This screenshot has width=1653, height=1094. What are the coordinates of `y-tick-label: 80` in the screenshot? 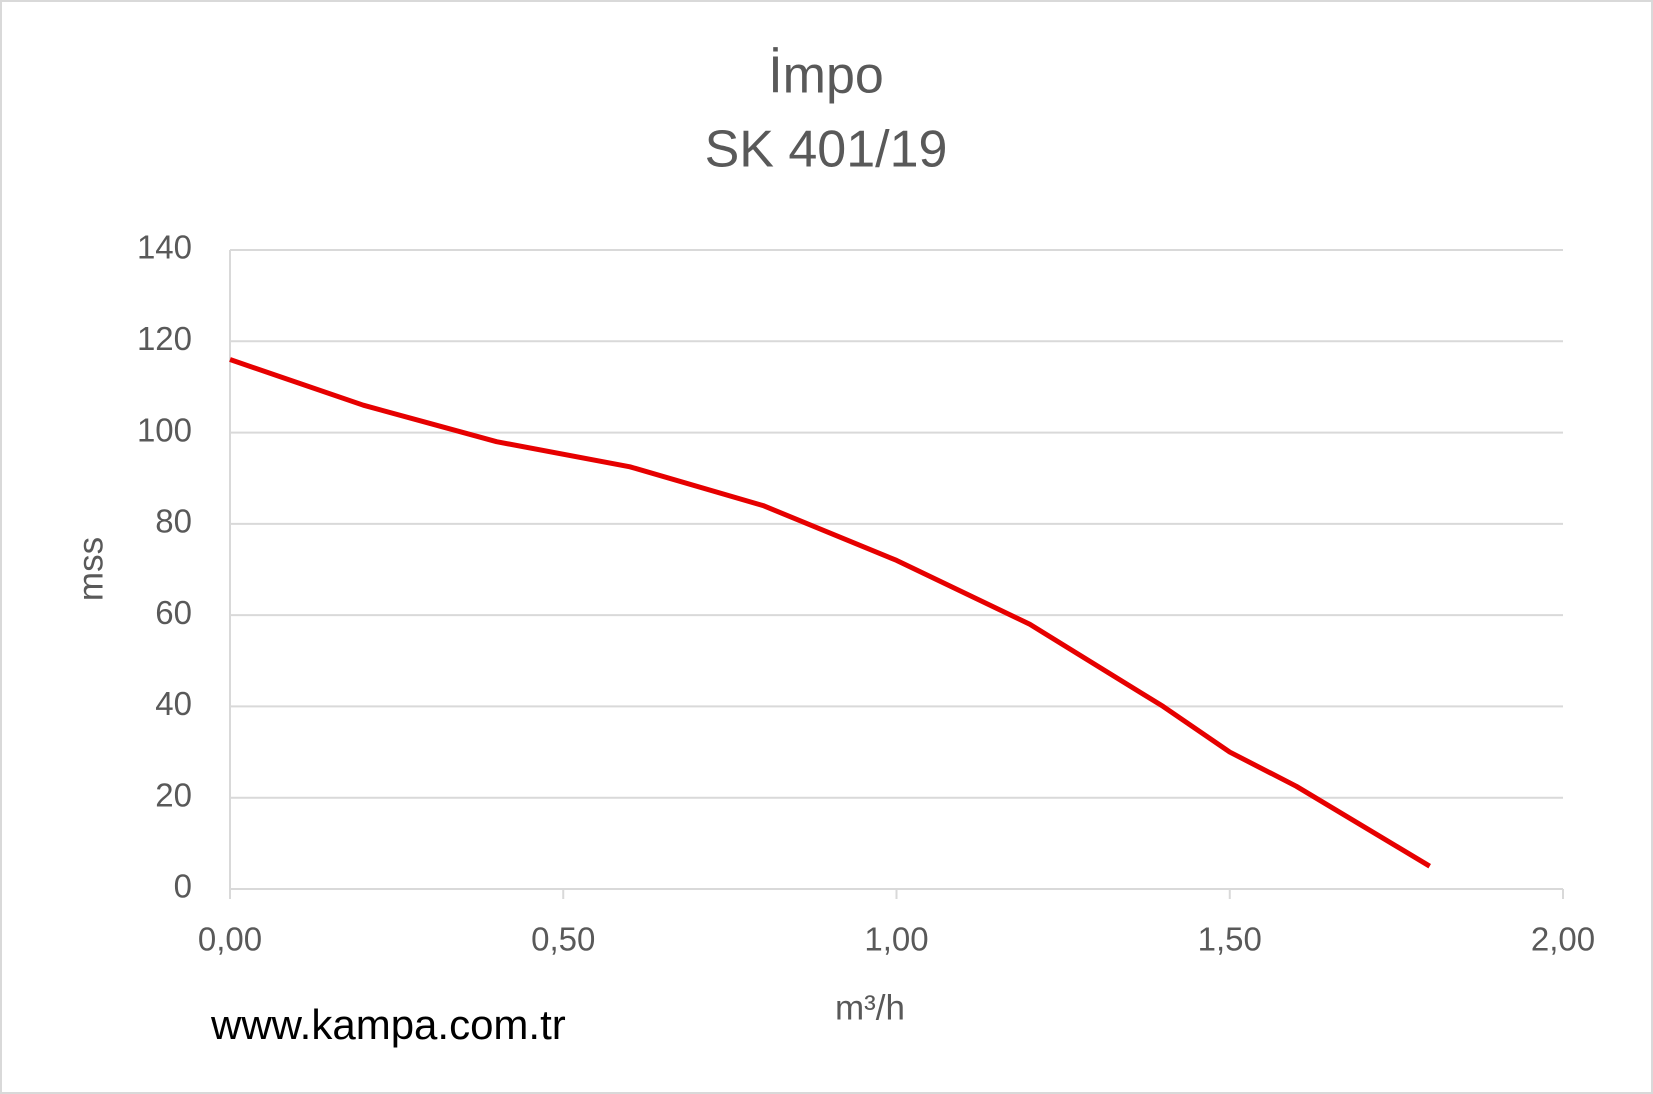 It's located at (173, 521).